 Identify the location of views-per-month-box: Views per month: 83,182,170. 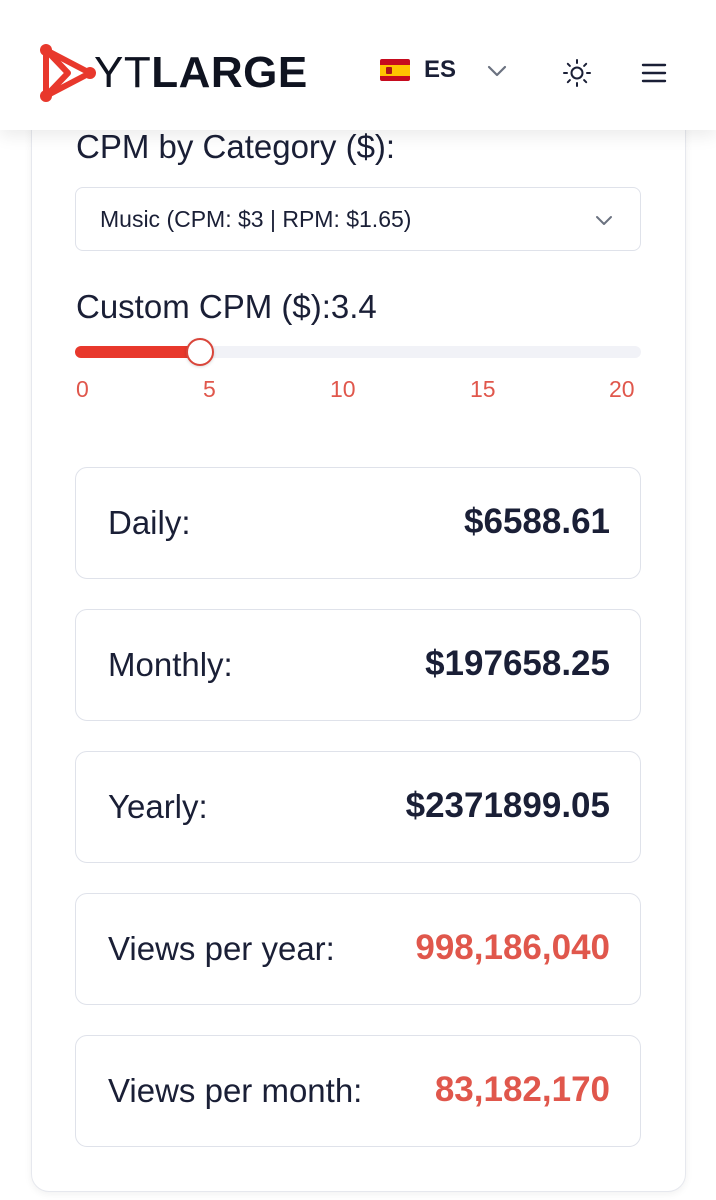
(358, 1091).